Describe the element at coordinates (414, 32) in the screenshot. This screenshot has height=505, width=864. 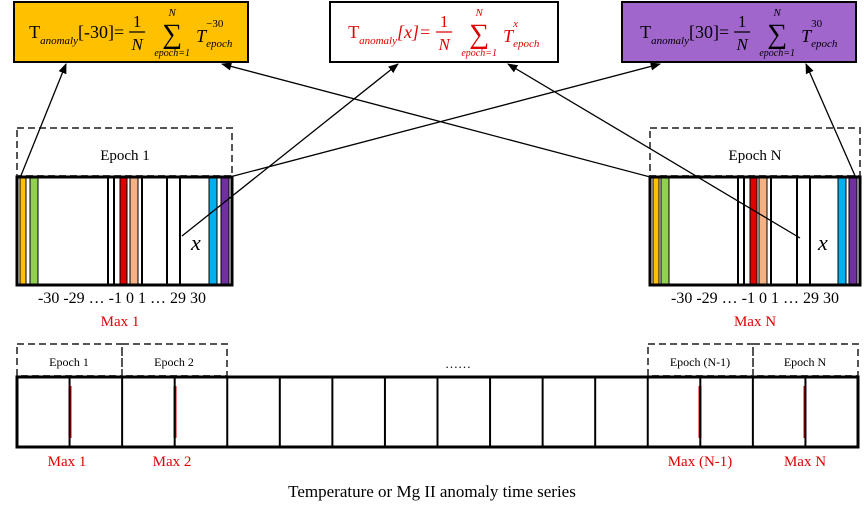
I see `formula-argument: [x]=` at that location.